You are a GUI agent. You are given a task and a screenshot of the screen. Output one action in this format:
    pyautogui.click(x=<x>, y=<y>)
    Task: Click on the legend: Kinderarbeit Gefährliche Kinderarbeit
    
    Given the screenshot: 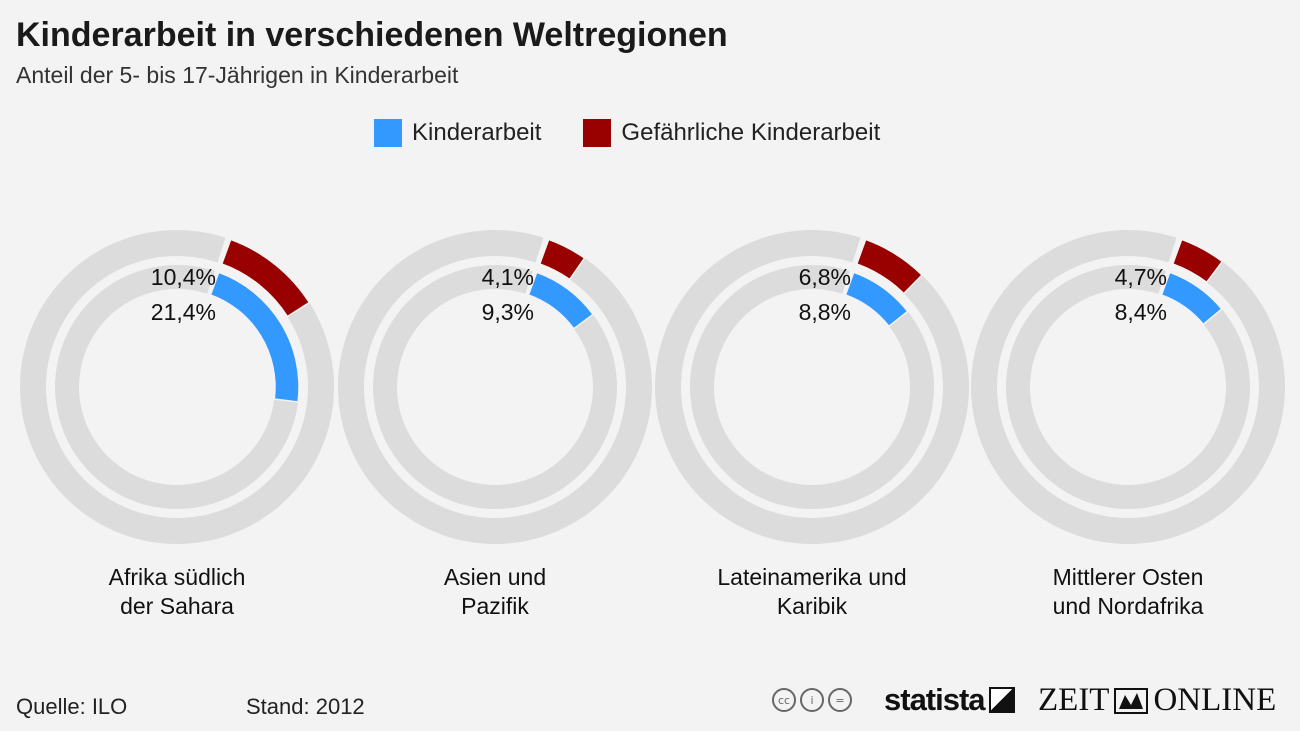 What is the action you would take?
    pyautogui.click(x=648, y=133)
    